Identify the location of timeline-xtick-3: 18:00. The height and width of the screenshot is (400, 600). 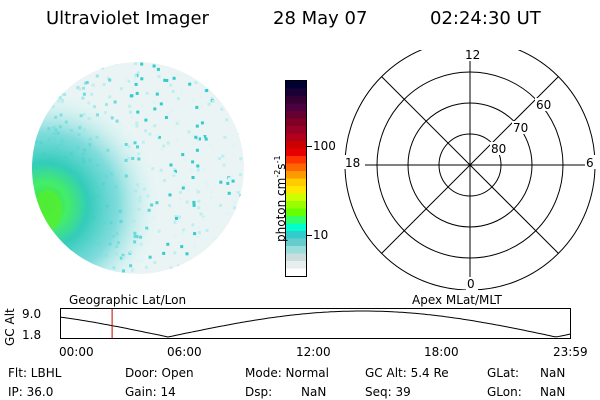
(441, 352).